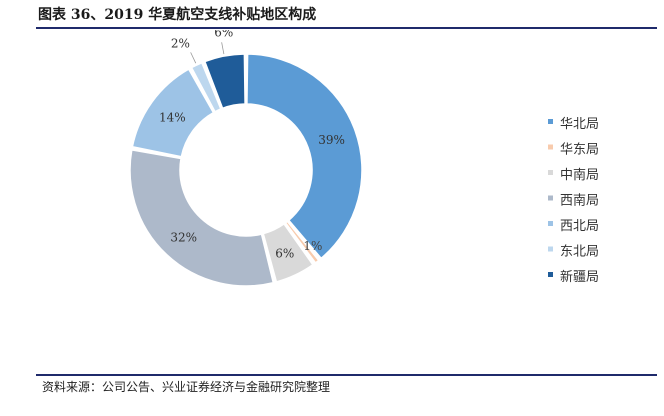 This screenshot has width=664, height=416. What do you see at coordinates (180, 43) in the screenshot?
I see `slice-label-6: 2%` at bounding box center [180, 43].